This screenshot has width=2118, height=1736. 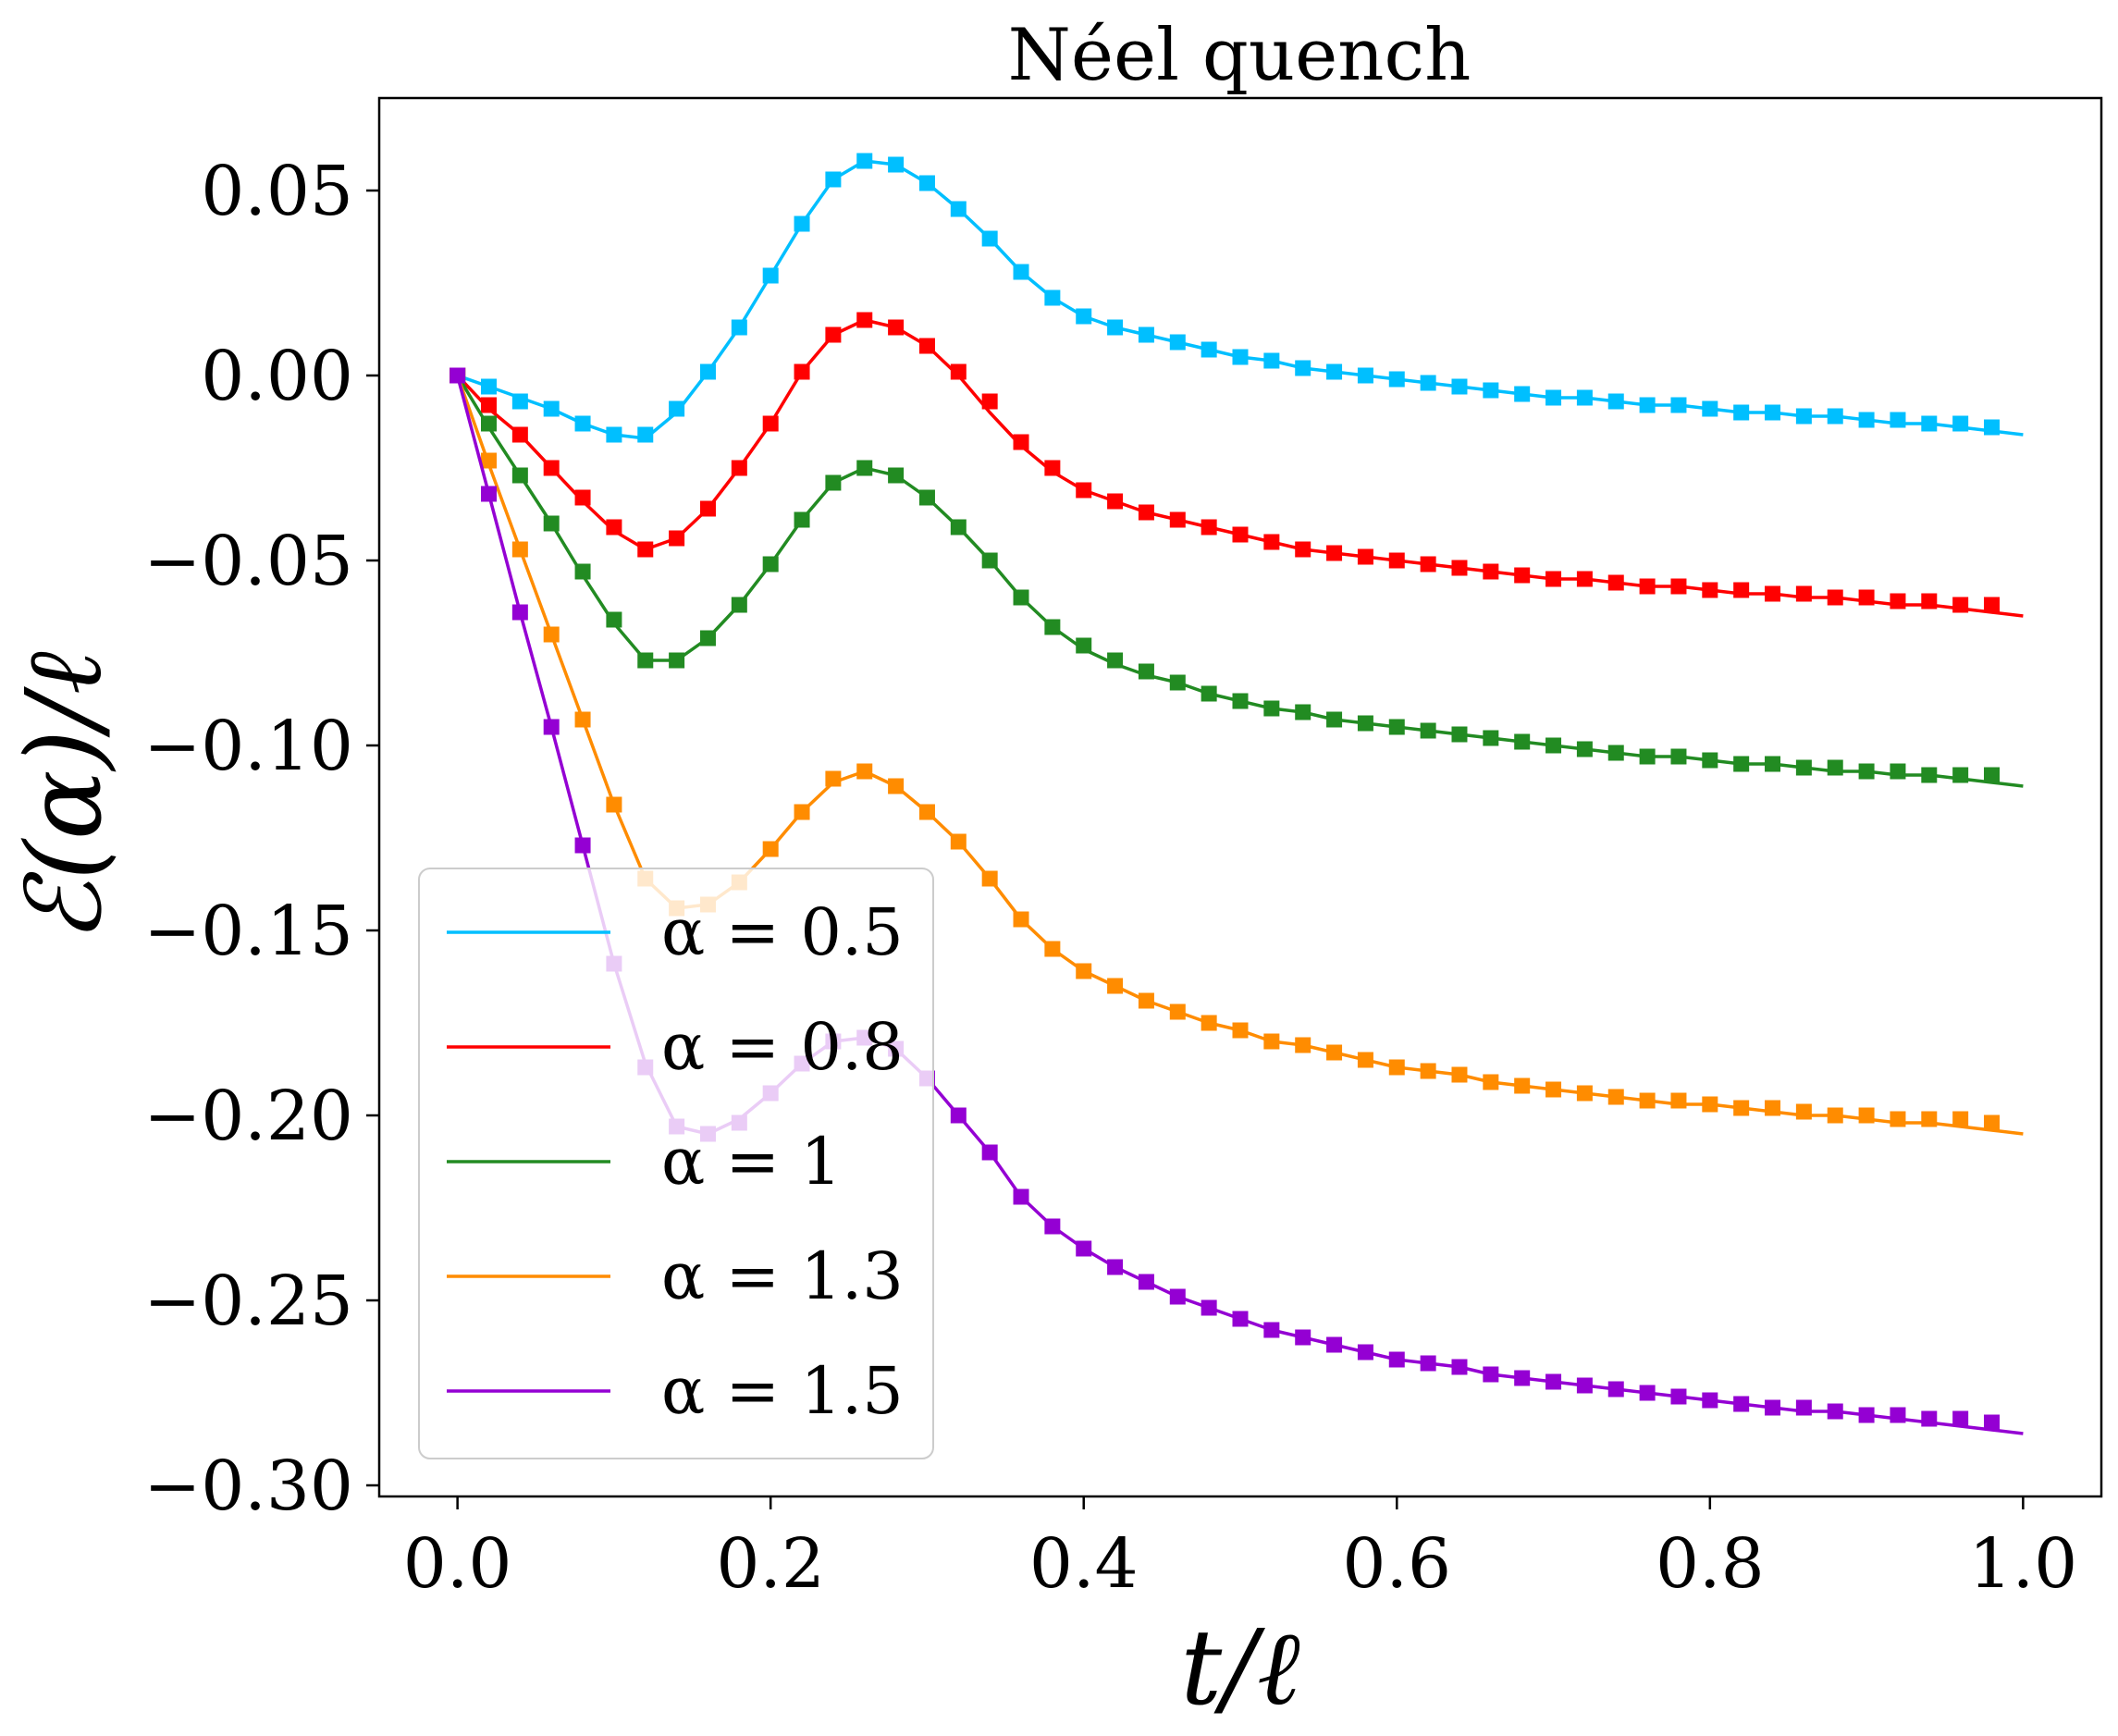 I want to click on y-tick-label-7: −0.30, so click(x=248, y=1486).